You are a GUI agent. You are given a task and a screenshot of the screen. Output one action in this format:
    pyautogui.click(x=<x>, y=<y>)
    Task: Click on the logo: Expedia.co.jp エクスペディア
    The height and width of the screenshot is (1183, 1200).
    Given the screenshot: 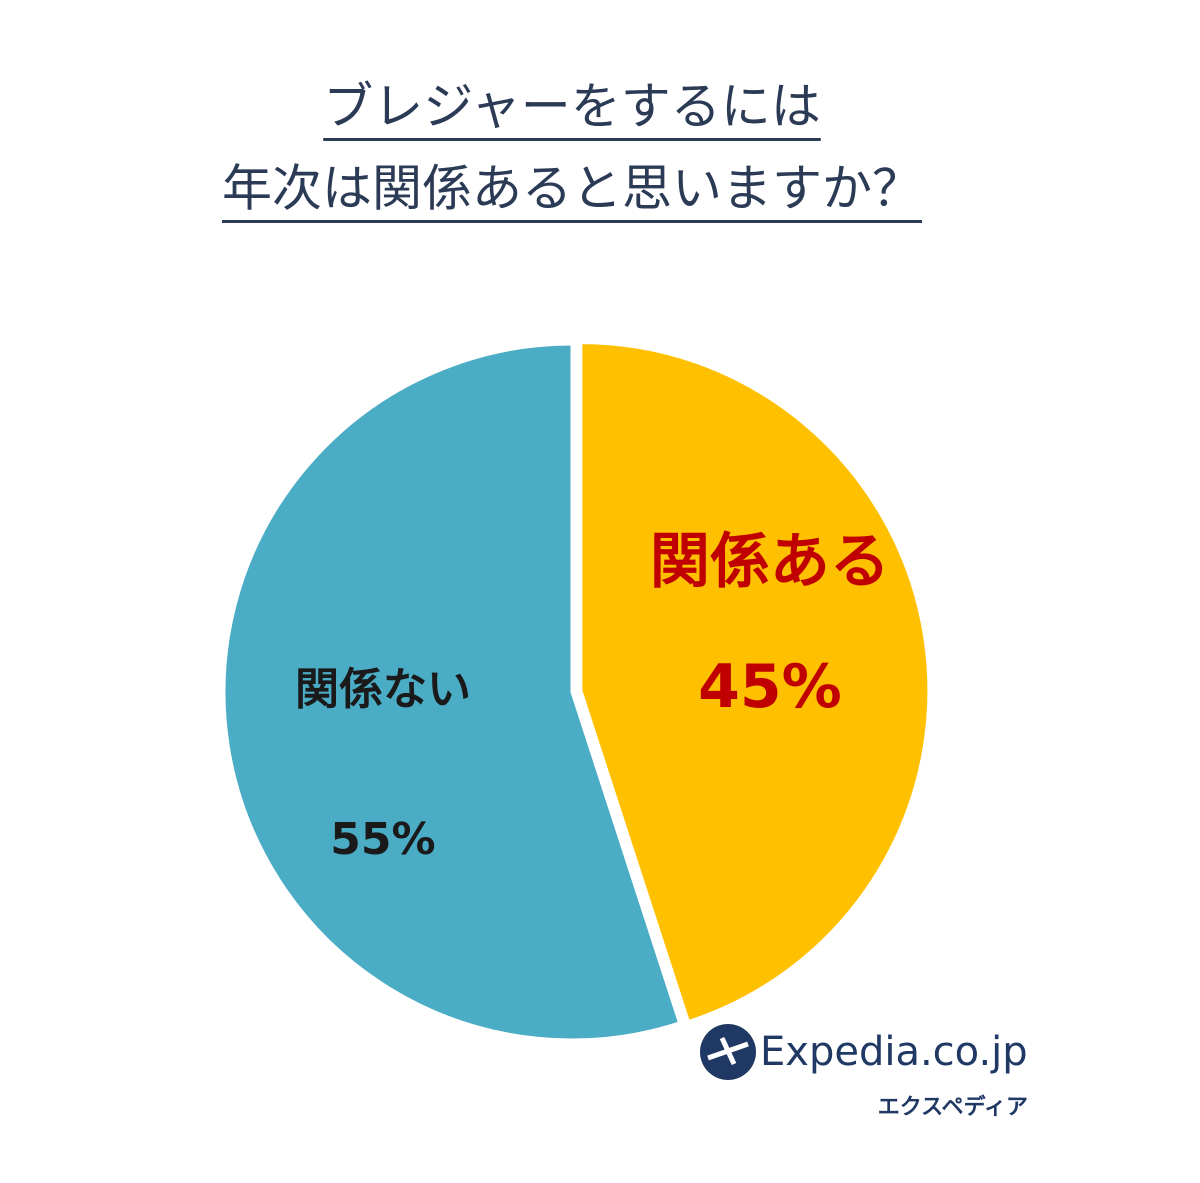 What is the action you would take?
    pyautogui.click(x=864, y=1072)
    